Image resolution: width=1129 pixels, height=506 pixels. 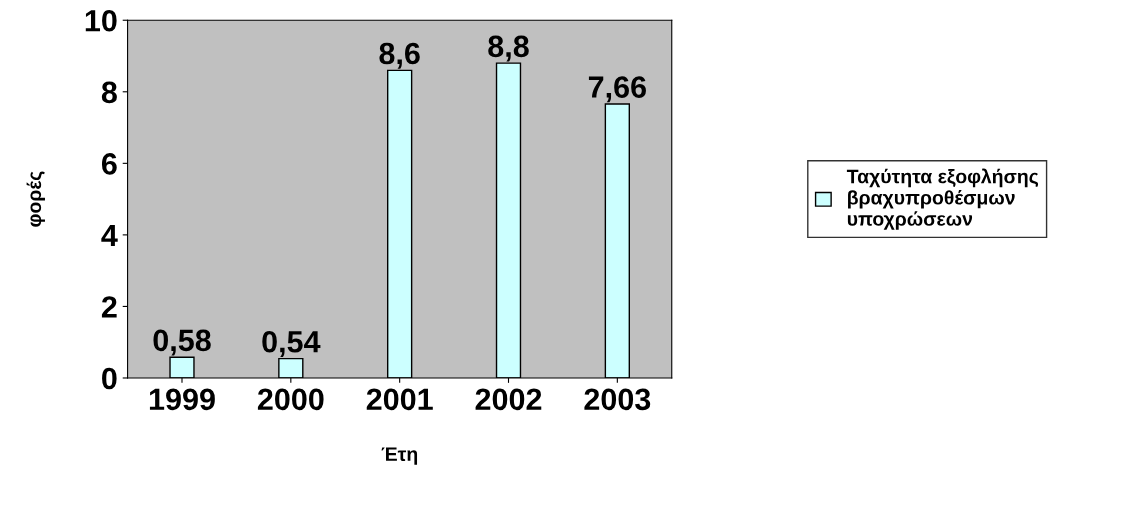 What do you see at coordinates (101, 20) in the screenshot?
I see `y-tick-label: 10` at bounding box center [101, 20].